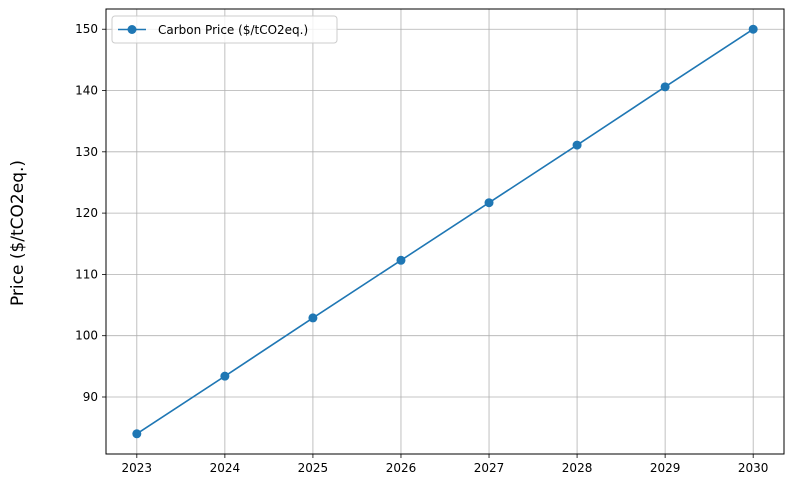  What do you see at coordinates (90, 397) in the screenshot?
I see `y-tick-label: 90` at bounding box center [90, 397].